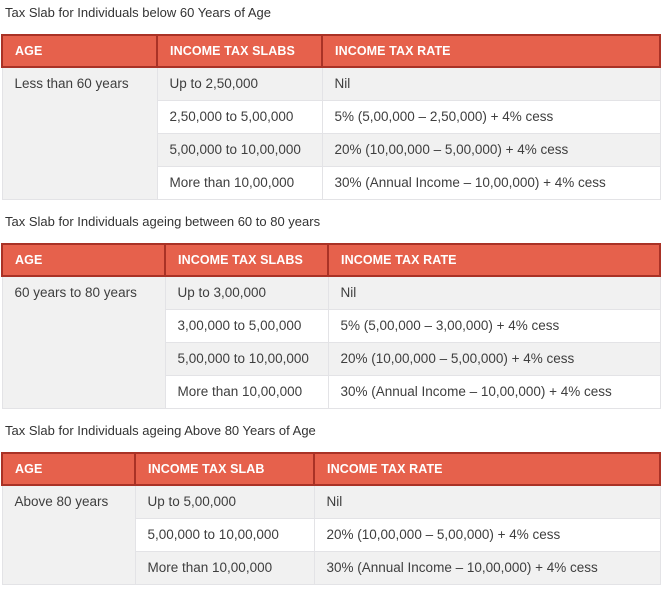 The height and width of the screenshot is (599, 662). What do you see at coordinates (491, 117) in the screenshot?
I see `rate-cell: 5% (5,00,000 – 2,50,000) + 4% cess` at bounding box center [491, 117].